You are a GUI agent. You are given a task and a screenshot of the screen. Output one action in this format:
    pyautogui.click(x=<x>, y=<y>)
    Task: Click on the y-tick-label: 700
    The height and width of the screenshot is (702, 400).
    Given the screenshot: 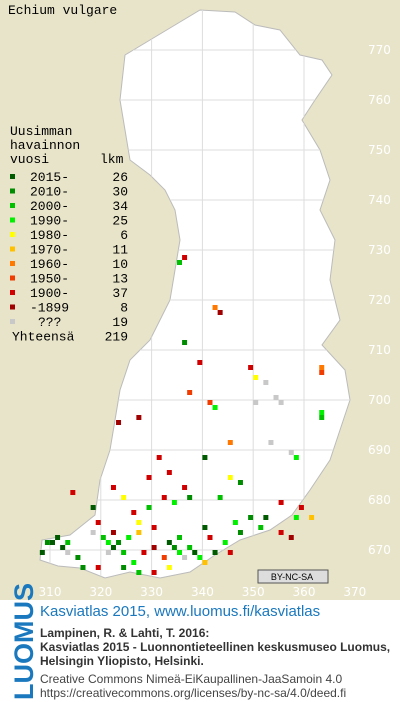 What is the action you would take?
    pyautogui.click(x=379, y=400)
    